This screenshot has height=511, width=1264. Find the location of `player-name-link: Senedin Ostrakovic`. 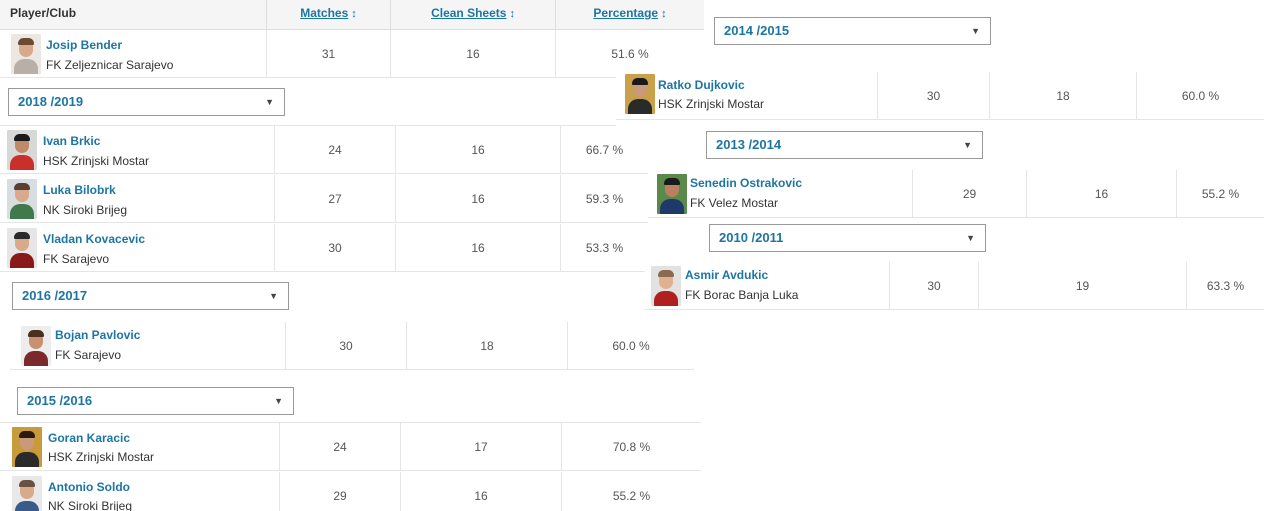

player-name-link: Senedin Ostrakovic is located at coordinates (746, 183).